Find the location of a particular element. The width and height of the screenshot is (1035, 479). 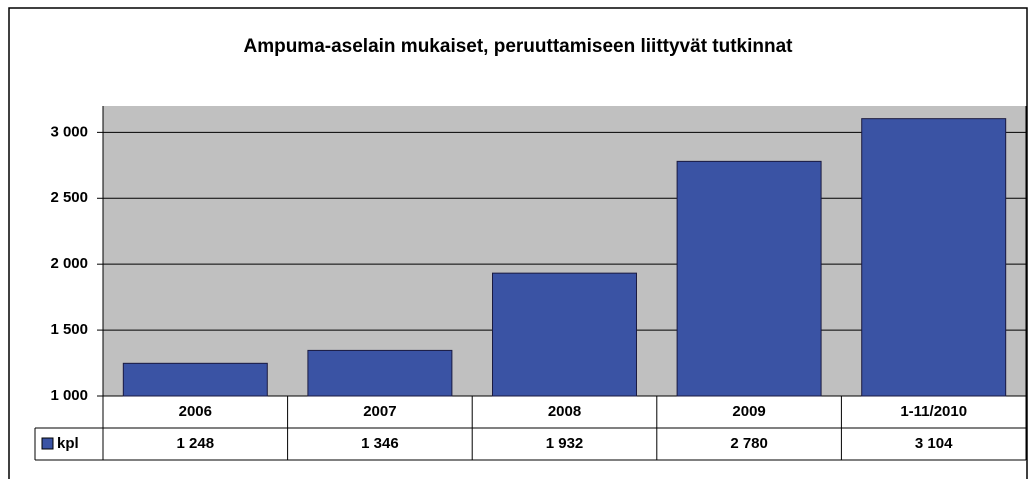

x-tick-label: 2008 is located at coordinates (564, 411).